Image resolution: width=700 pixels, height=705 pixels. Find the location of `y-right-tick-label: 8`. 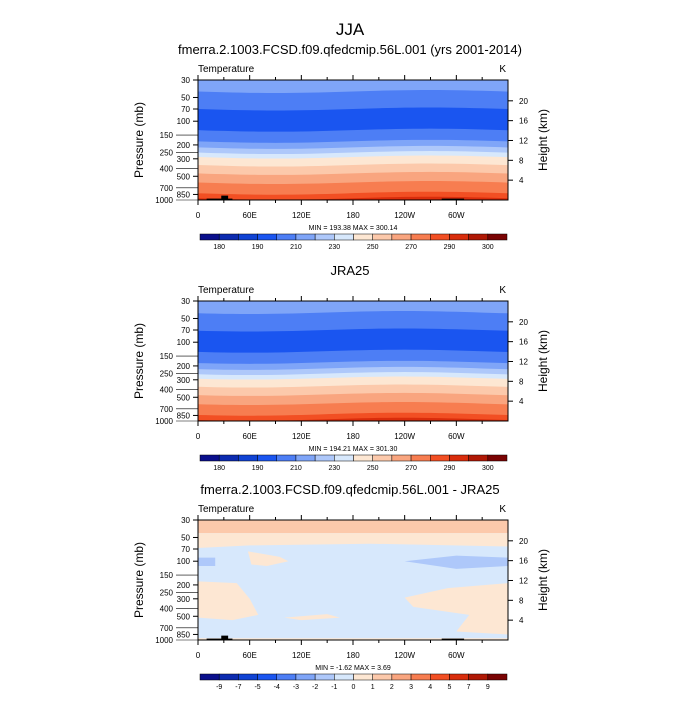

y-right-tick-label: 8 is located at coordinates (521, 600).